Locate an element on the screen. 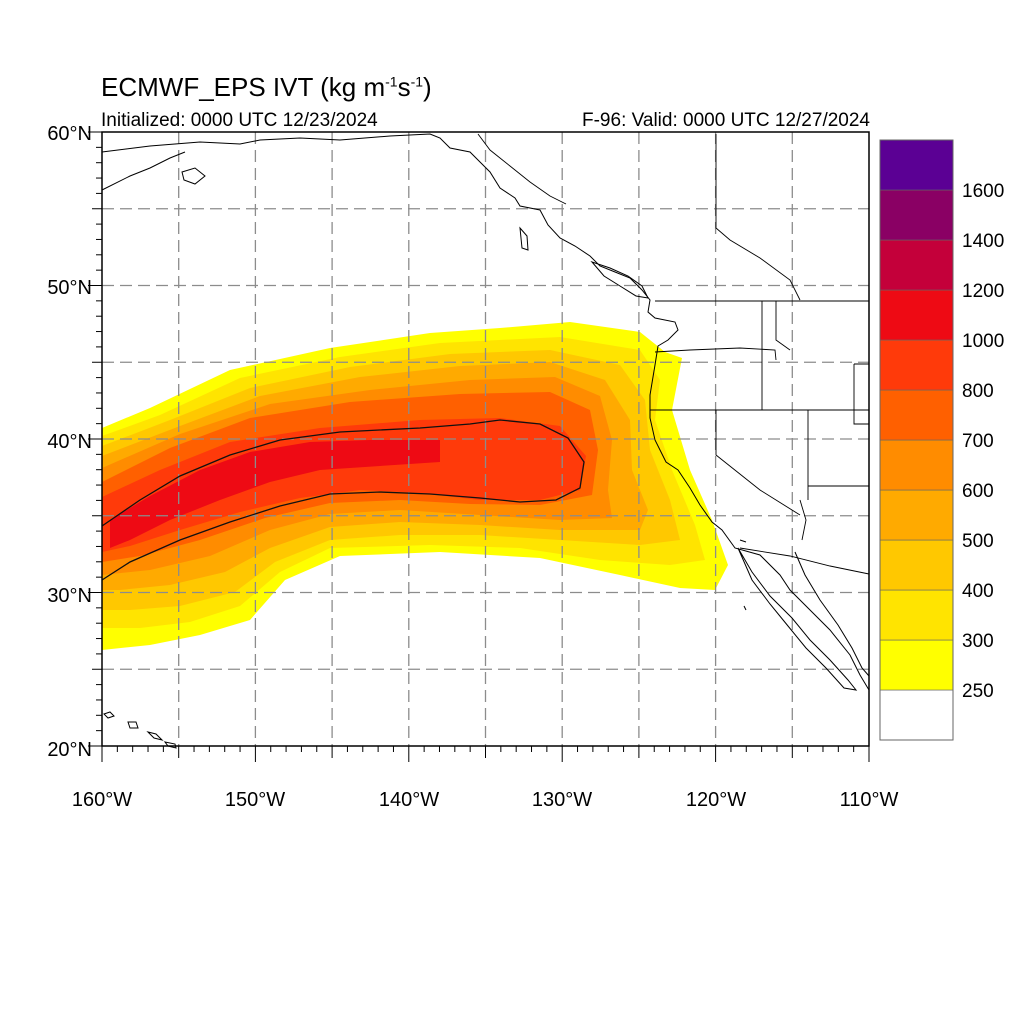  bc-alberta-border is located at coordinates (758, 217).